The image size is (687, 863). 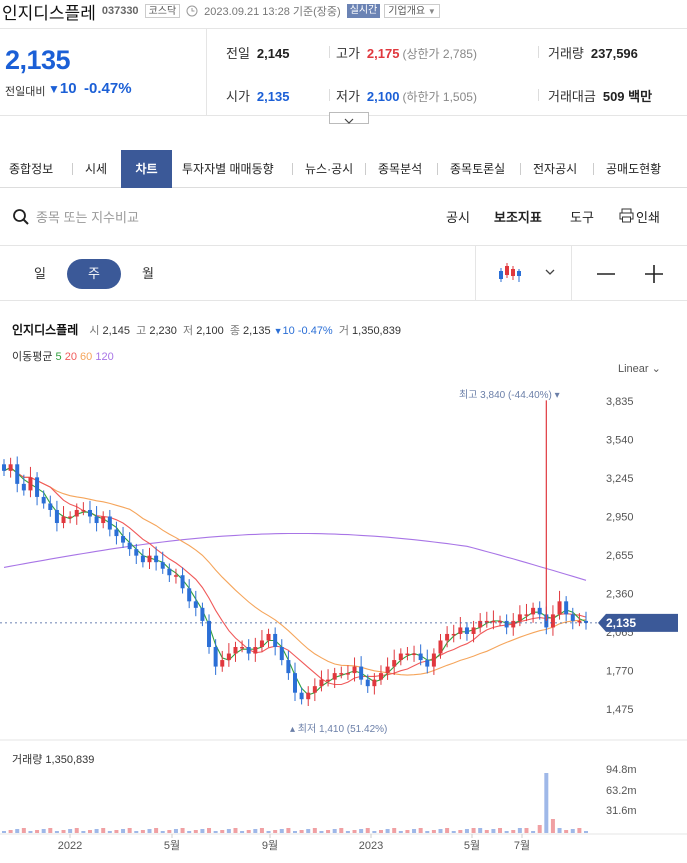 What do you see at coordinates (31, 169) in the screenshot?
I see `tab-overview: 종합정보` at bounding box center [31, 169].